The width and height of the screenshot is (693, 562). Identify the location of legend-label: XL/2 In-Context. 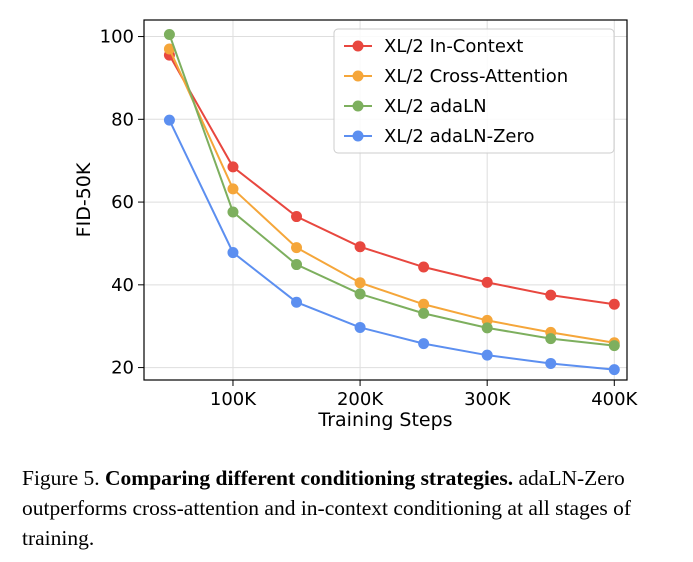
(453, 46).